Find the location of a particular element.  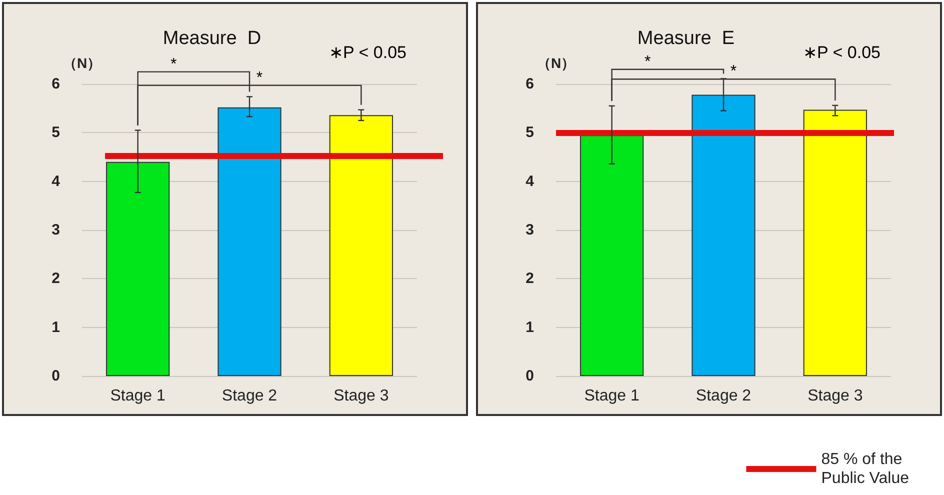

annotation: * is located at coordinates (259, 77).